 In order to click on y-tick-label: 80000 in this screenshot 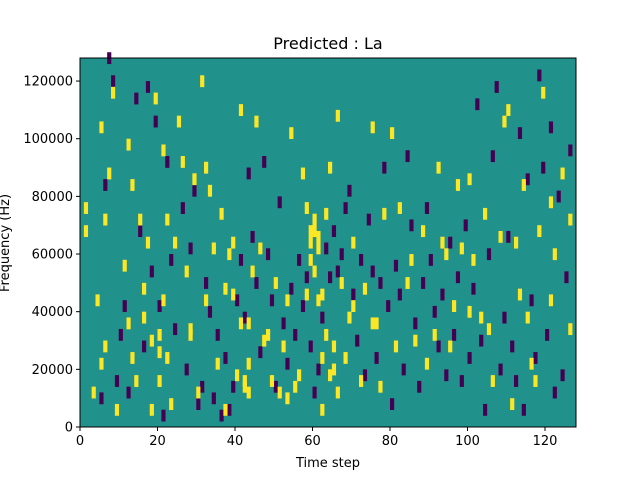, I will do `click(52, 197)`.